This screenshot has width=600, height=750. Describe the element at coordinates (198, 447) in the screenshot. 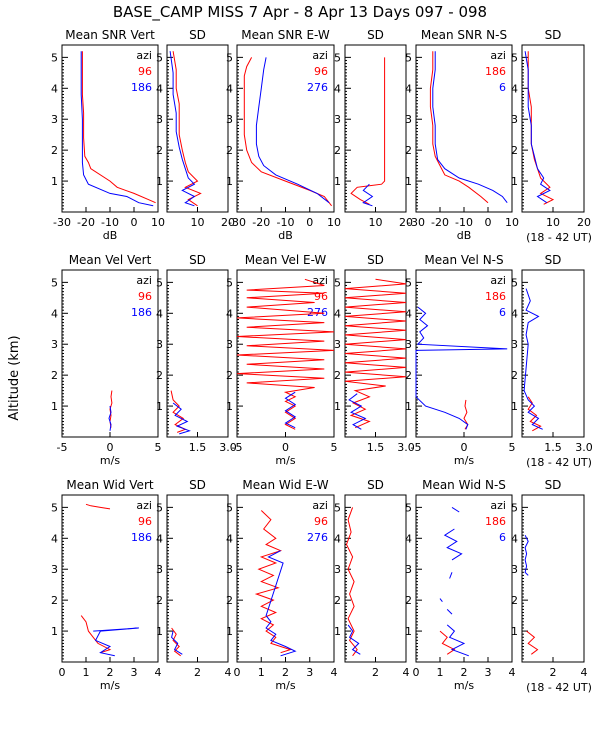

I see `x-tick-label: 1.5` at that location.